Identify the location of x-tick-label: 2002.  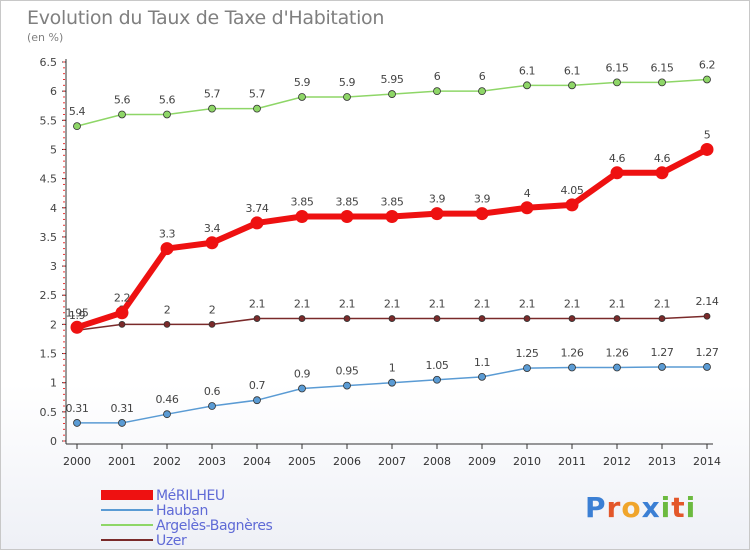
(167, 461).